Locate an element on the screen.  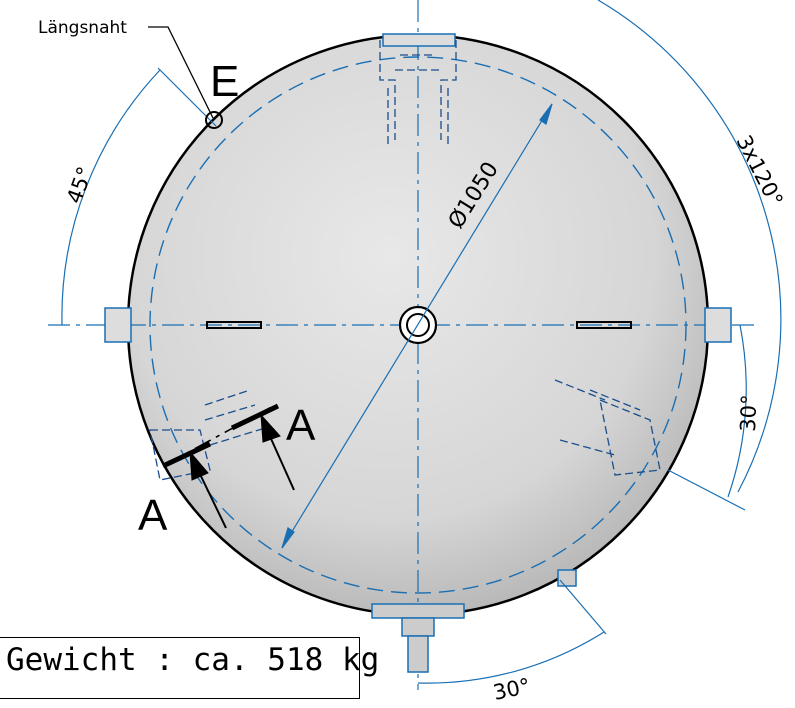
section-line is located at coordinates (228, 466).